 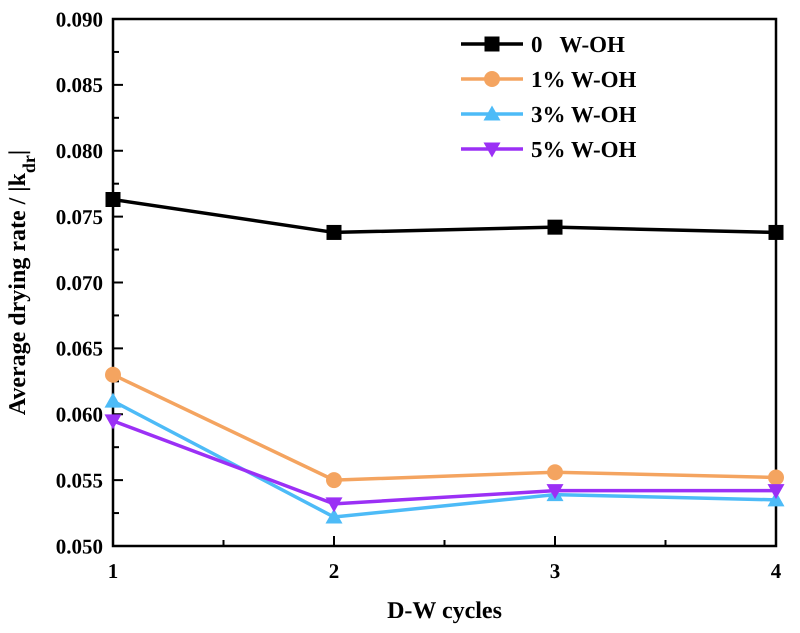 I want to click on y-tick-label: 0.070, so click(x=79, y=282).